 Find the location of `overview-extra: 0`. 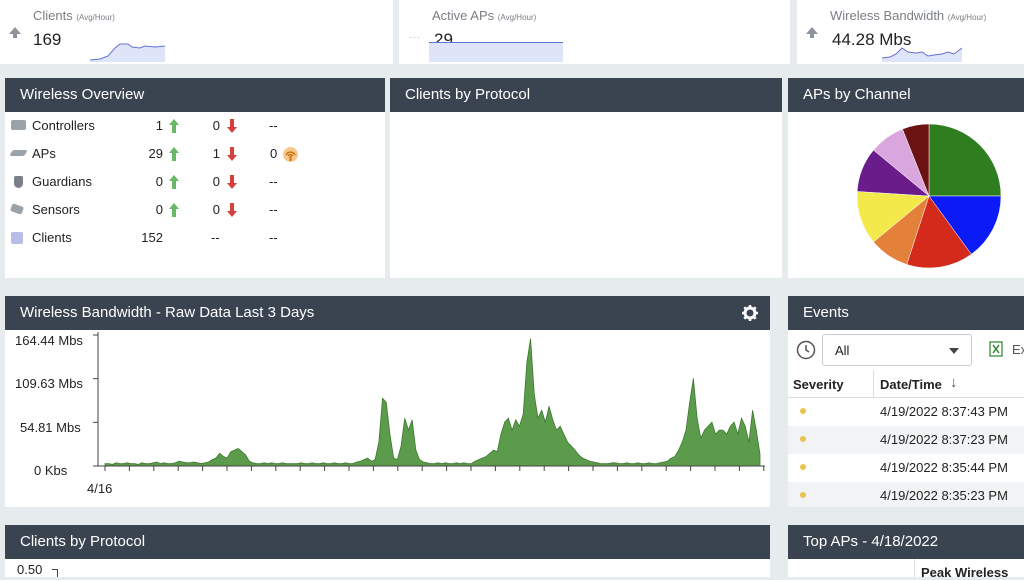

overview-extra: 0 is located at coordinates (274, 153).